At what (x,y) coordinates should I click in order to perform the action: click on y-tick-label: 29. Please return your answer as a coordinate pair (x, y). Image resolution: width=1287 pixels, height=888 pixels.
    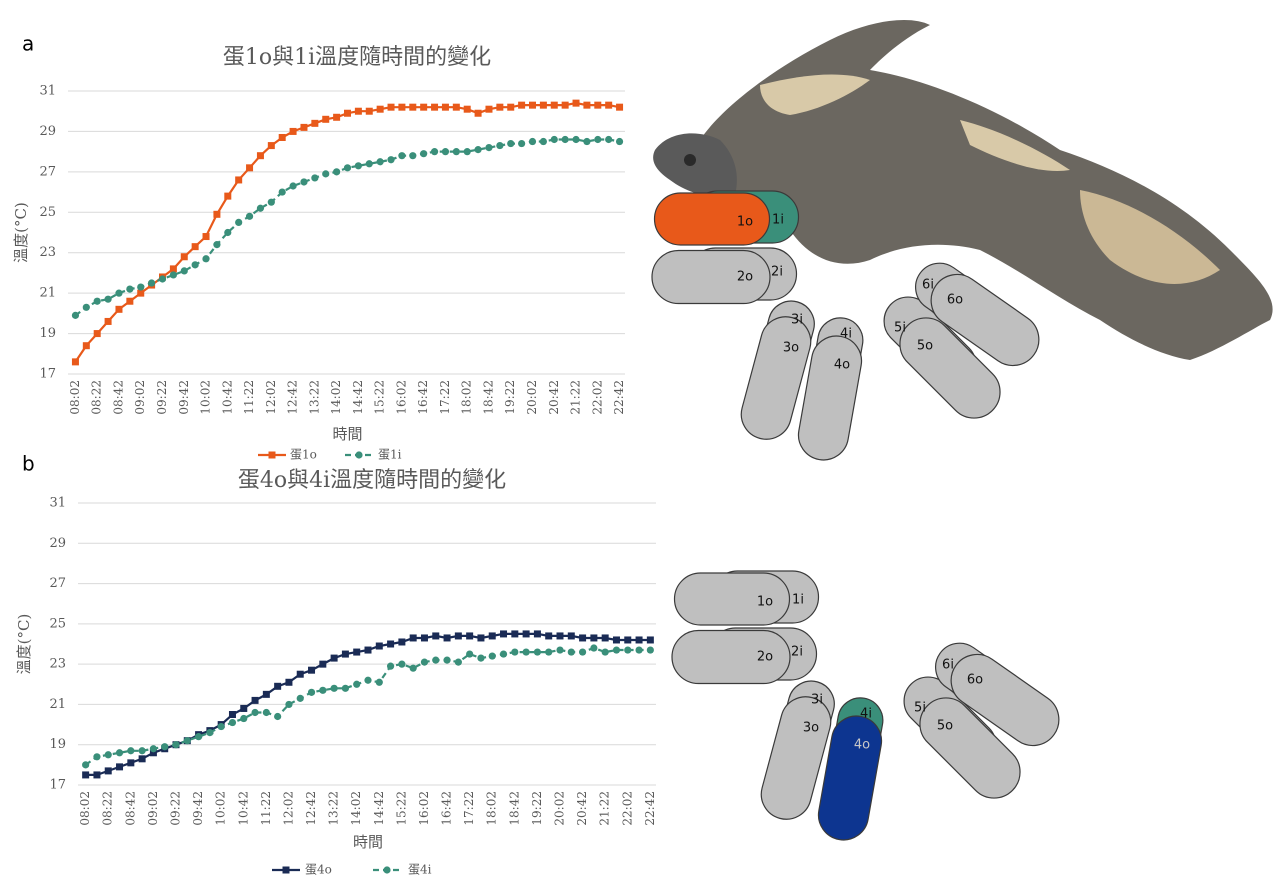
    Looking at the image, I should click on (47, 131).